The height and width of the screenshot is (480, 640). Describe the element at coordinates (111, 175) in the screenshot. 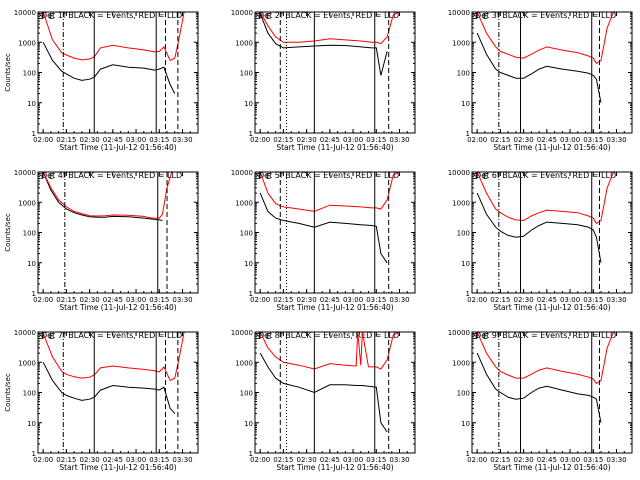

I see `panel-title: Det 4f BLACK = Events, RED = LLD` at that location.